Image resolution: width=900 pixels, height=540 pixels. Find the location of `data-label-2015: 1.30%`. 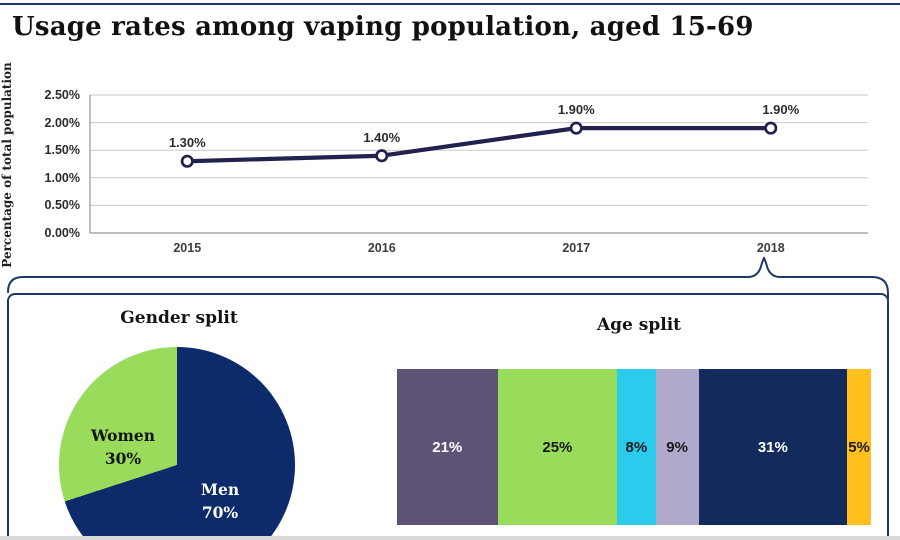

data-label-2015: 1.30% is located at coordinates (187, 143).